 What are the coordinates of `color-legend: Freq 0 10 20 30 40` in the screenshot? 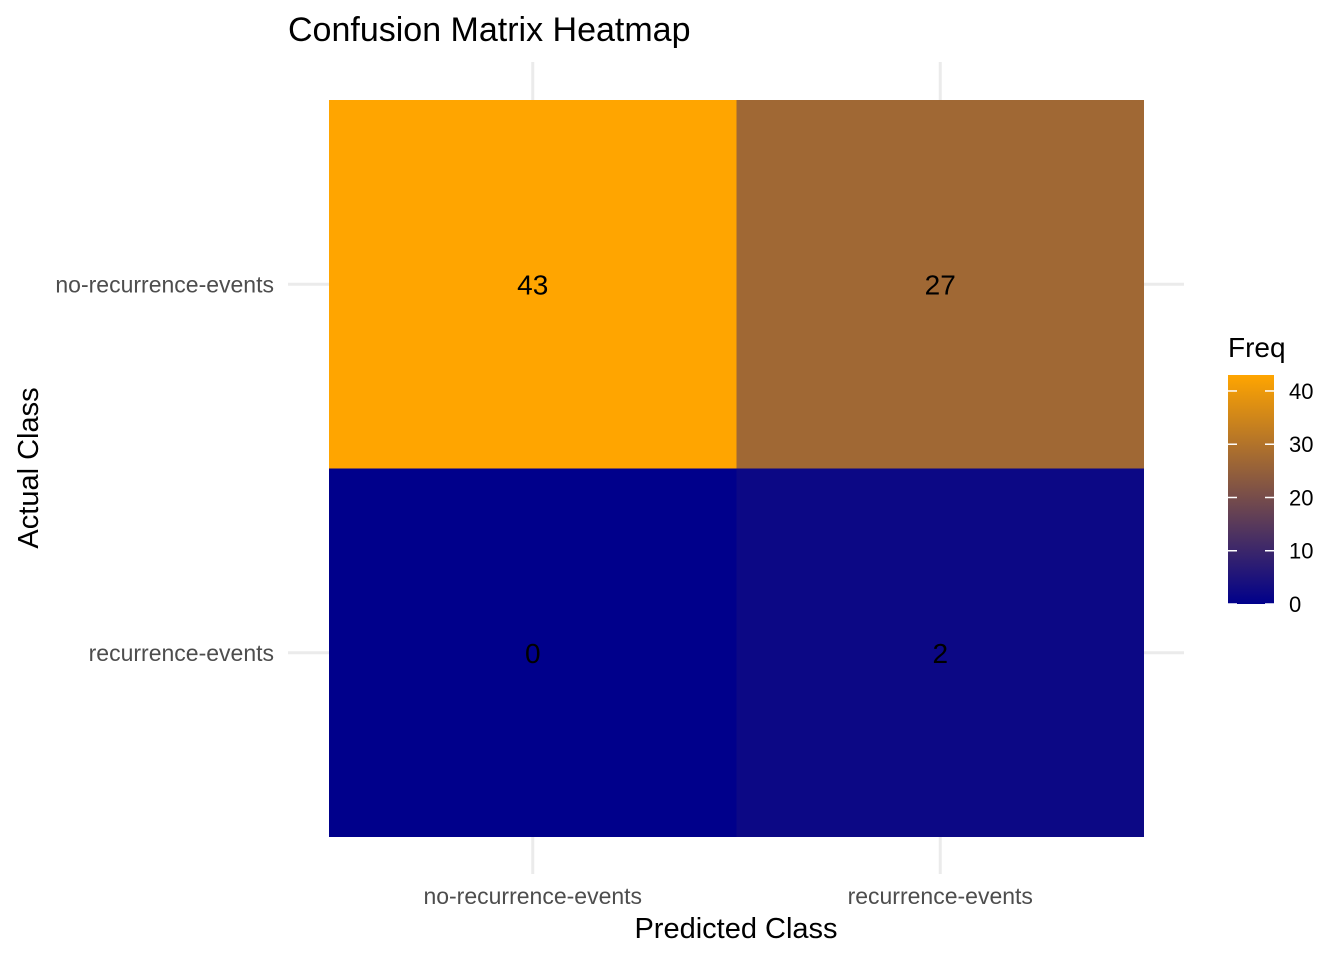 It's located at (1270, 474).